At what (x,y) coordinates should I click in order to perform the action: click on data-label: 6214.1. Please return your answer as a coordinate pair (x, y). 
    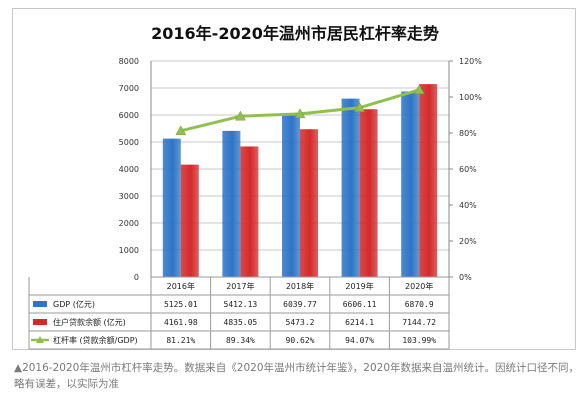
    Looking at the image, I should click on (359, 322).